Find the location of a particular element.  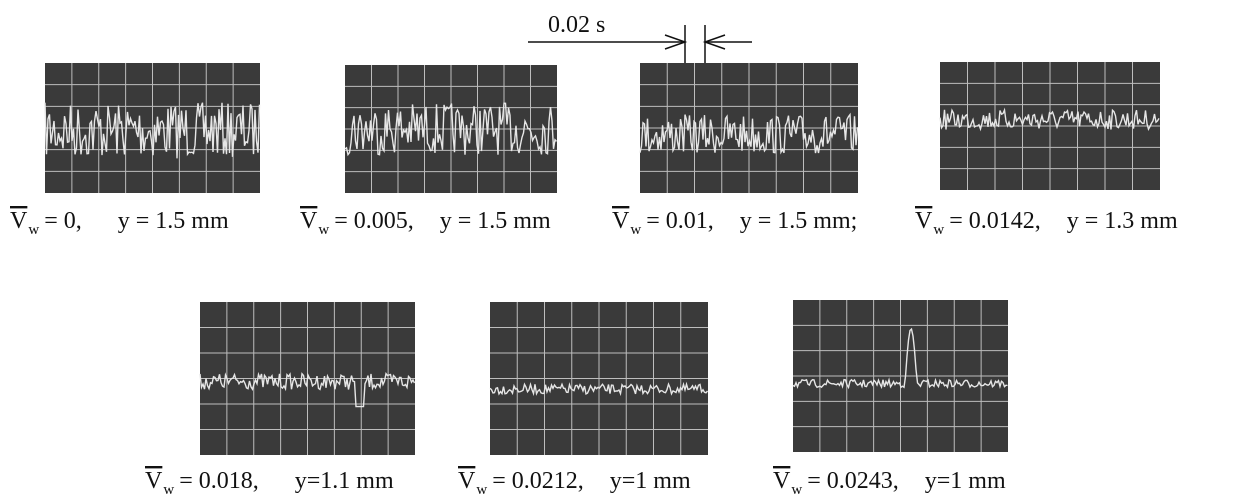

depth-value: y = 1.5 mm; is located at coordinates (799, 221).